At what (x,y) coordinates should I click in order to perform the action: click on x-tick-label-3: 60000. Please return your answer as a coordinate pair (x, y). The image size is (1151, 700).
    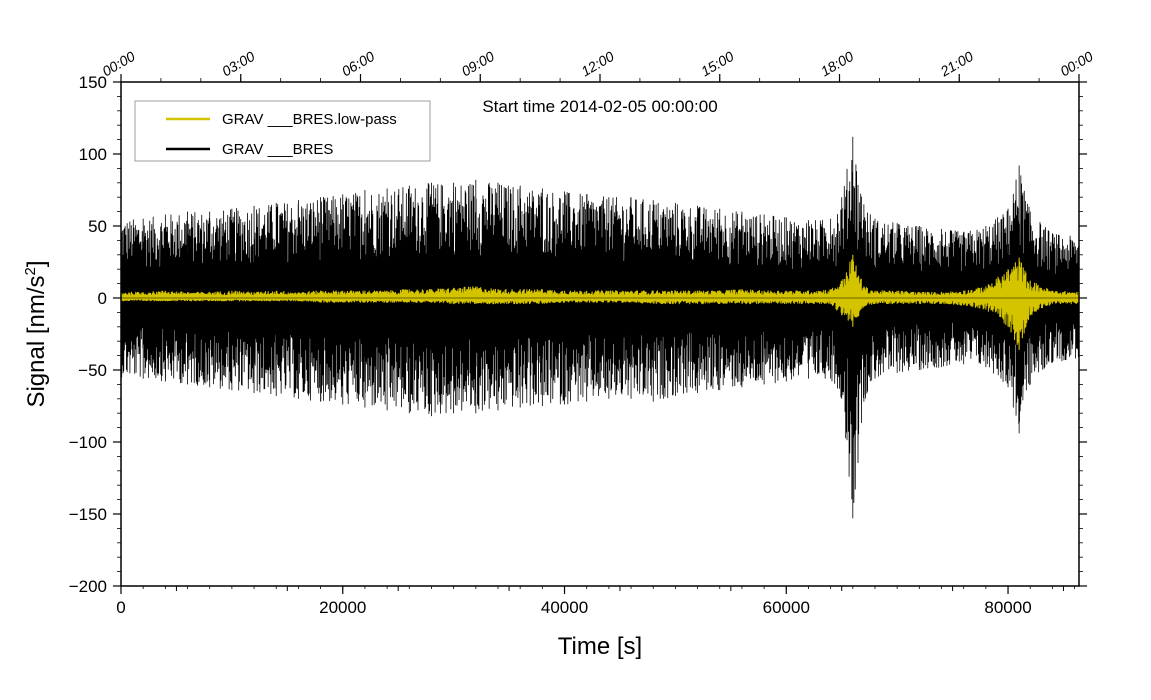
    Looking at the image, I should click on (786, 607).